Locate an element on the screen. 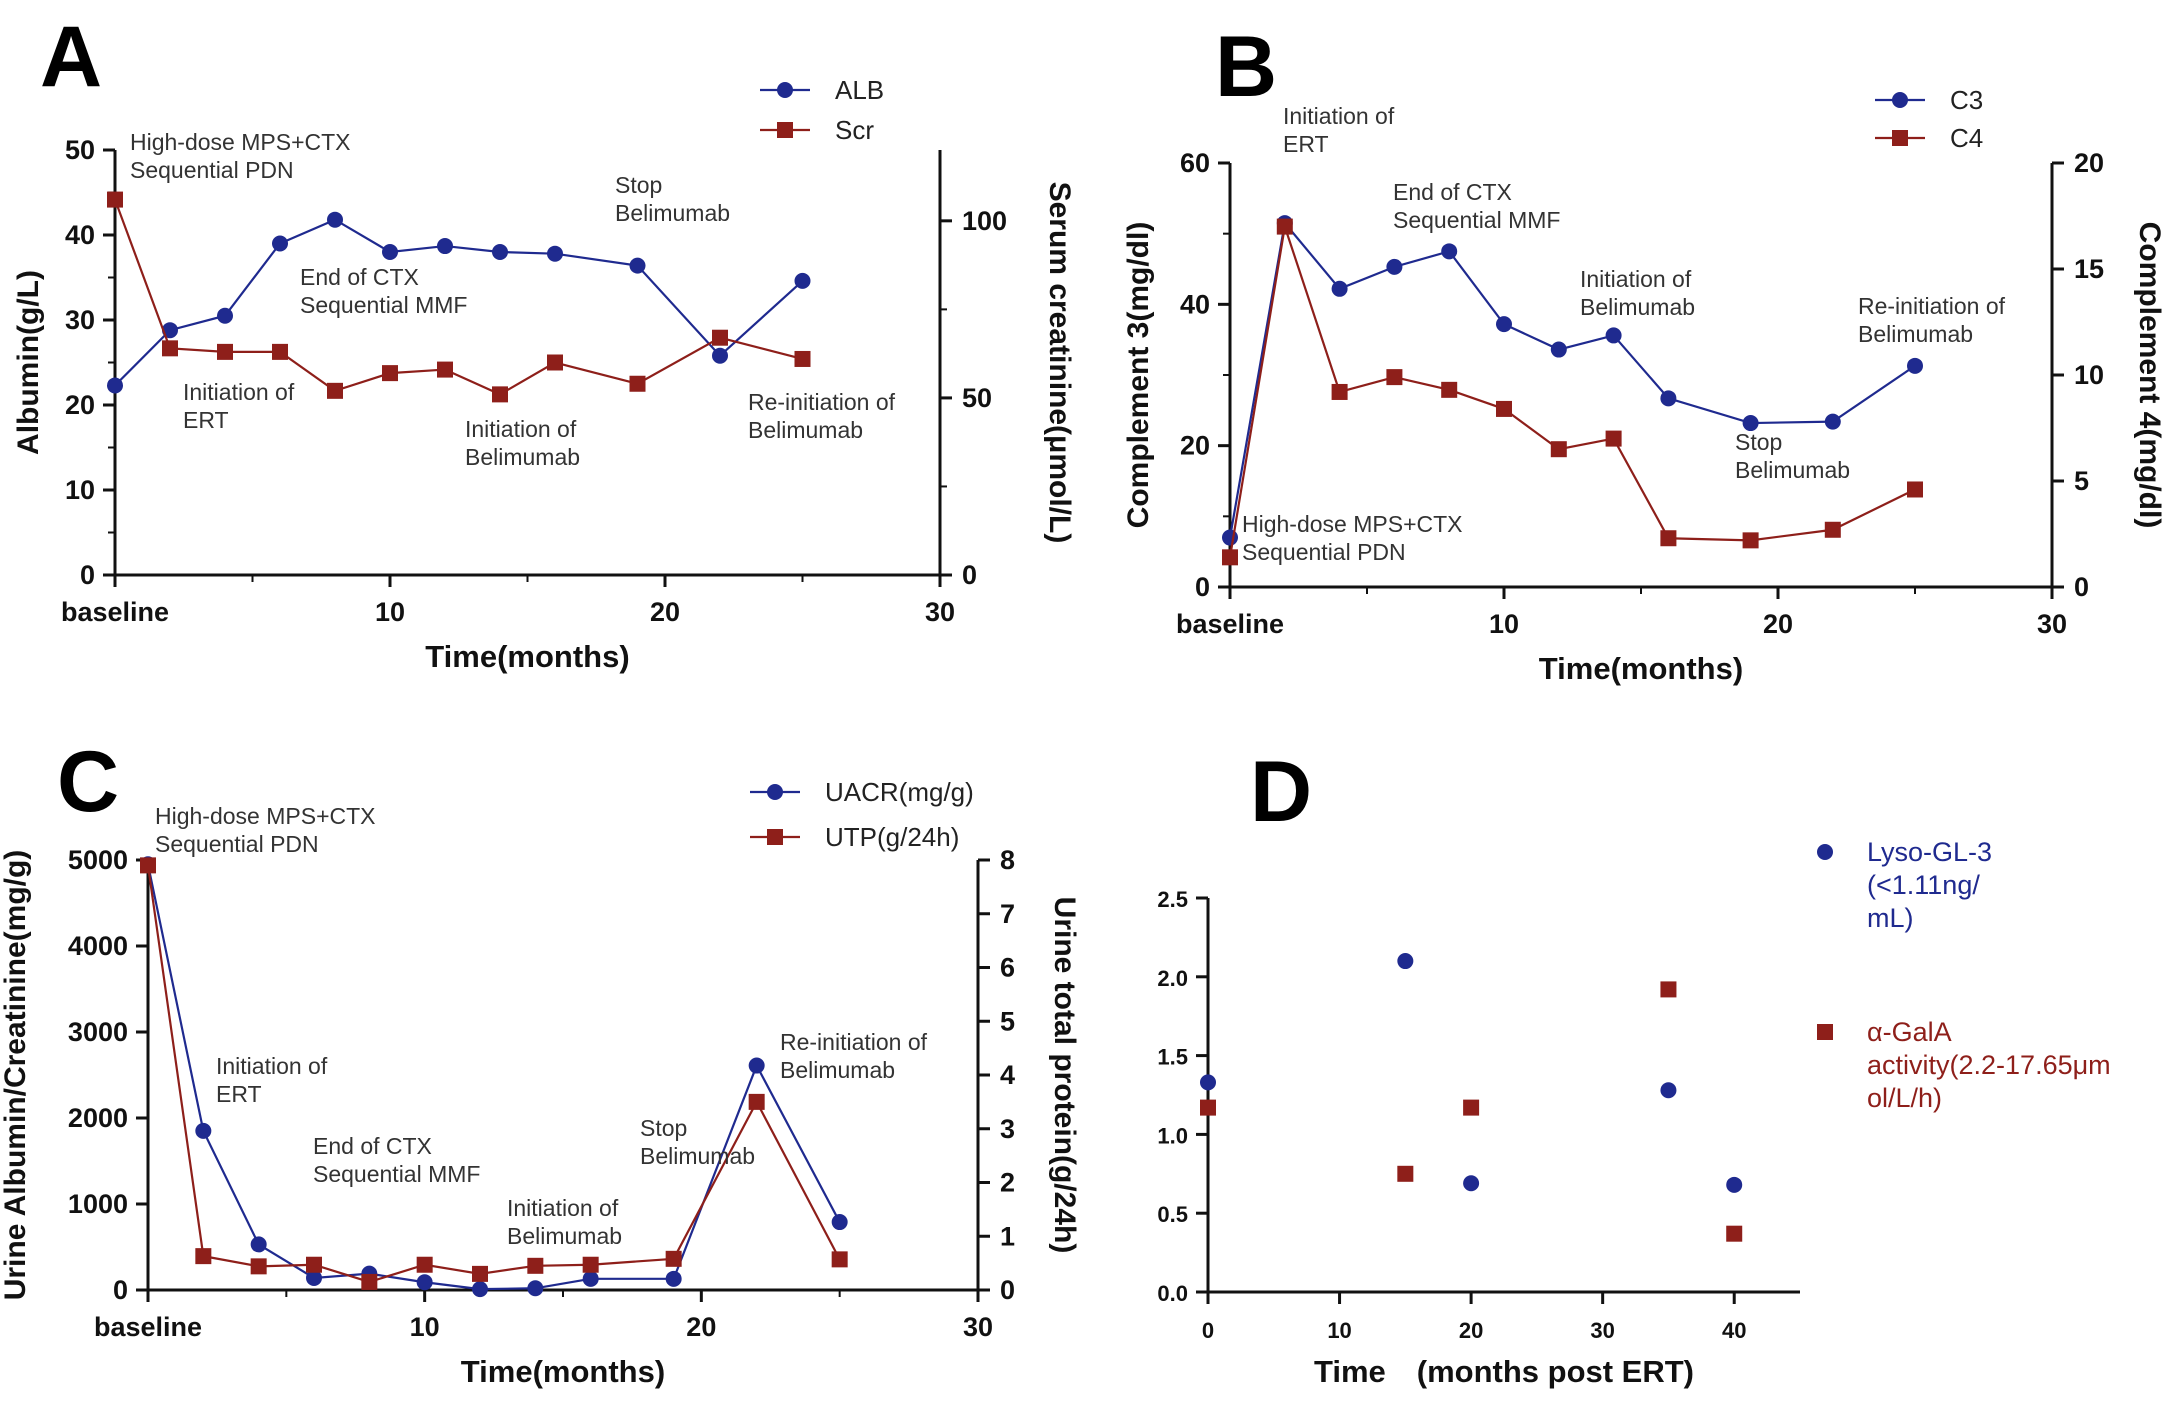 This screenshot has height=1407, width=2168. y2-tick-label: 15 is located at coordinates (2089, 269).